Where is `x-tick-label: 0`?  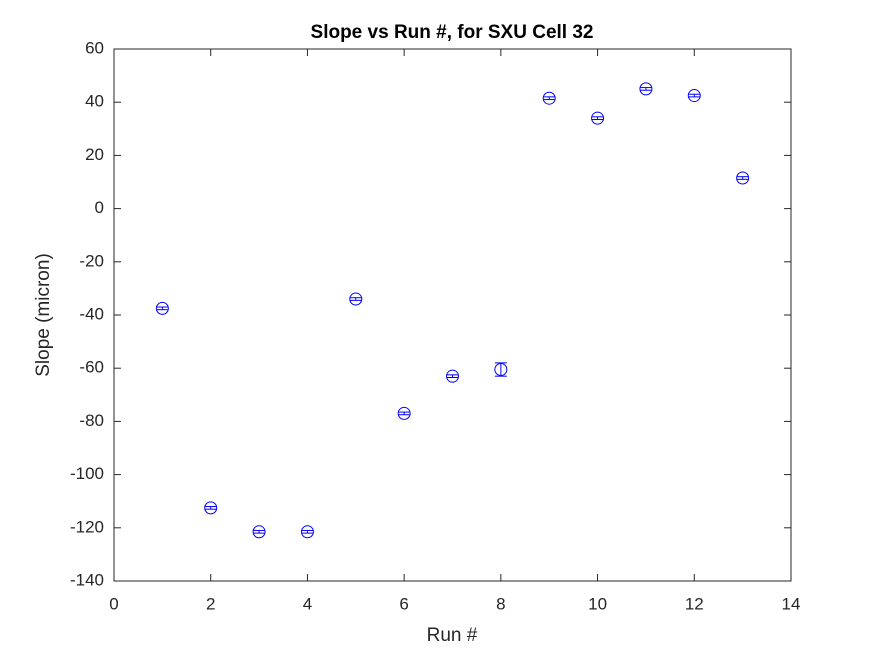 x-tick-label: 0 is located at coordinates (113, 603).